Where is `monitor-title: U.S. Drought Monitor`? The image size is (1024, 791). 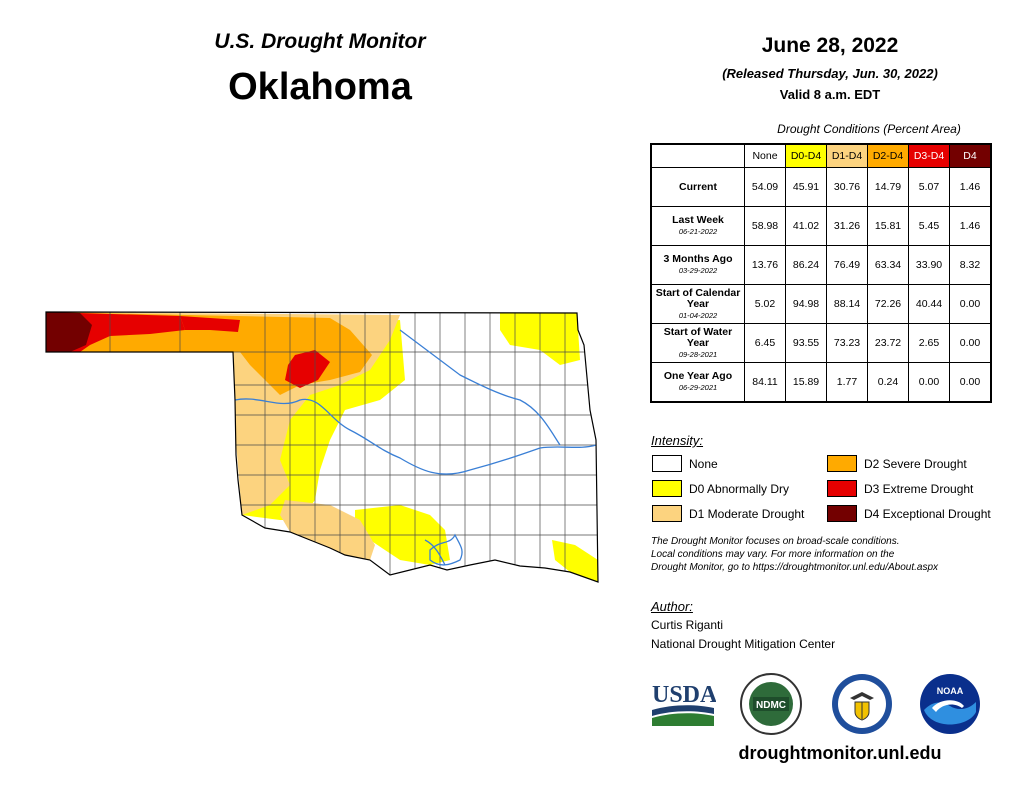 monitor-title: U.S. Drought Monitor is located at coordinates (320, 41).